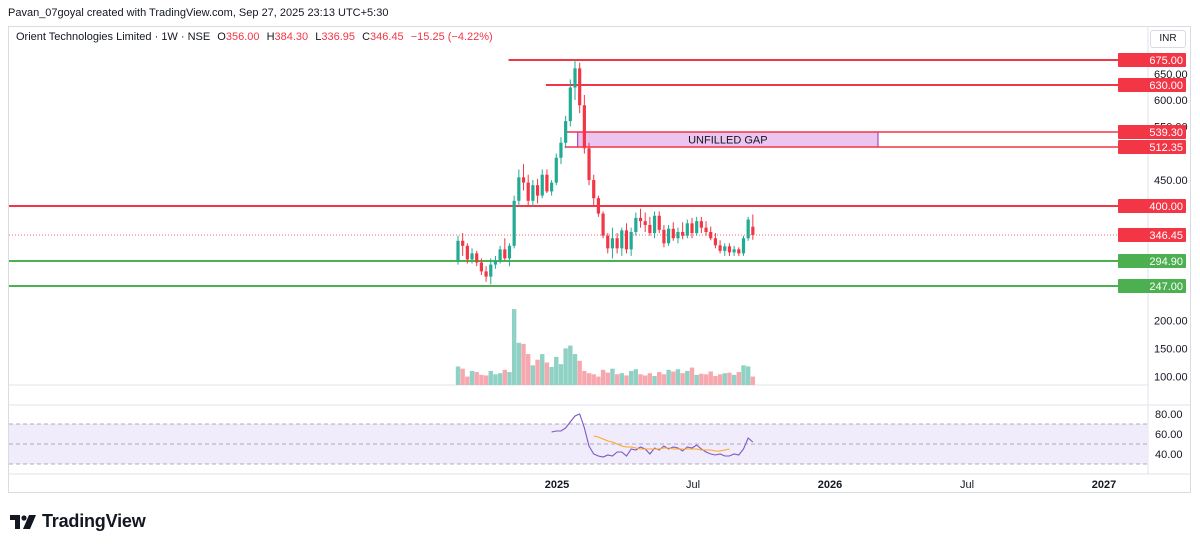  I want to click on tradingview-logo-icon, so click(23, 521).